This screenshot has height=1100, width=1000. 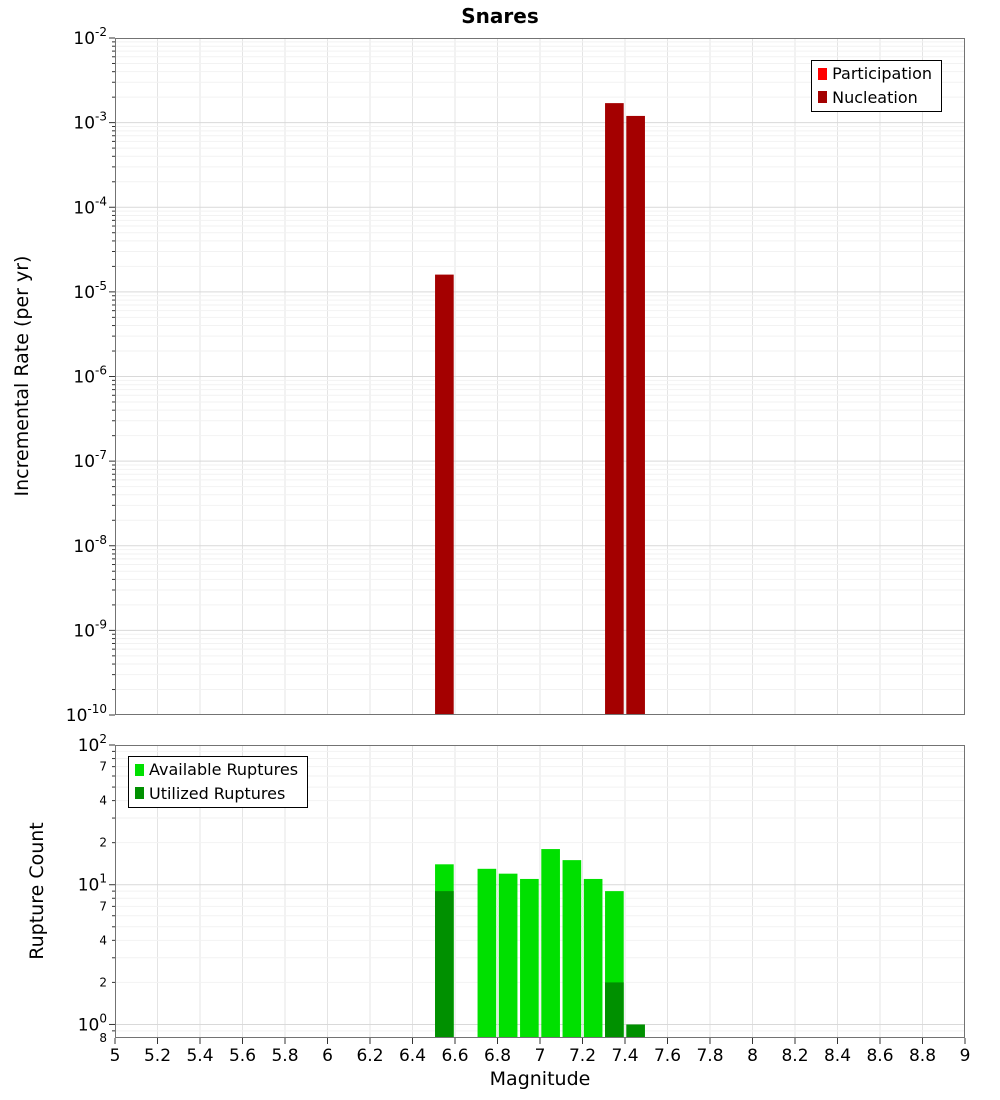 I want to click on nucleation-label: Nucleation, so click(x=875, y=97).